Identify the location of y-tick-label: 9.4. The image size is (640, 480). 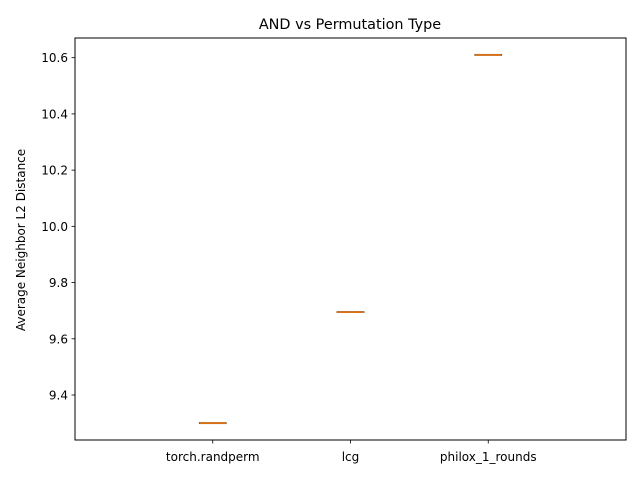
(58, 396).